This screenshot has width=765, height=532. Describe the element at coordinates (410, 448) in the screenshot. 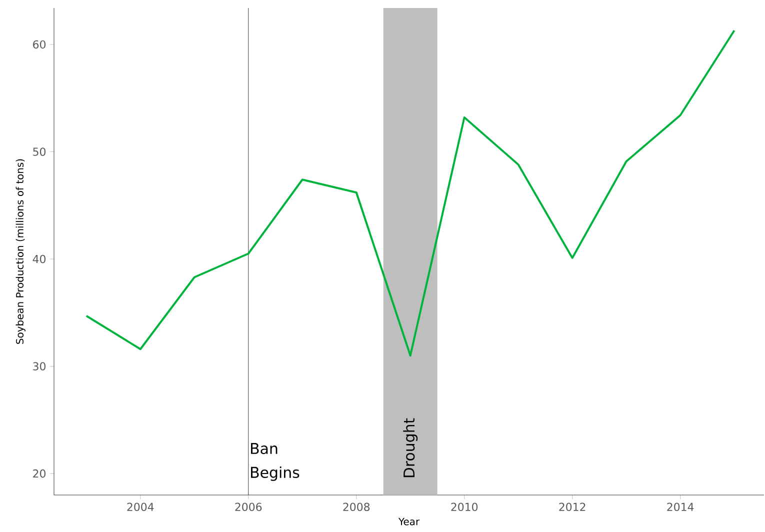

I see `band-label: Drought` at that location.